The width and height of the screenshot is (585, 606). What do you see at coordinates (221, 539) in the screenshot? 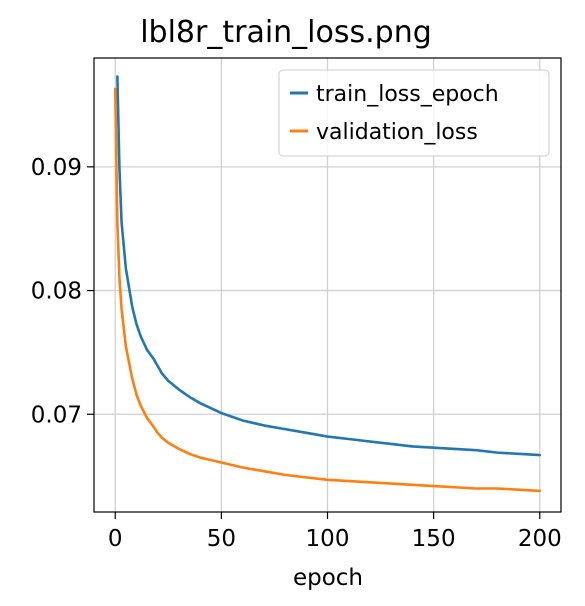
I see `x-tick-label: 50` at bounding box center [221, 539].